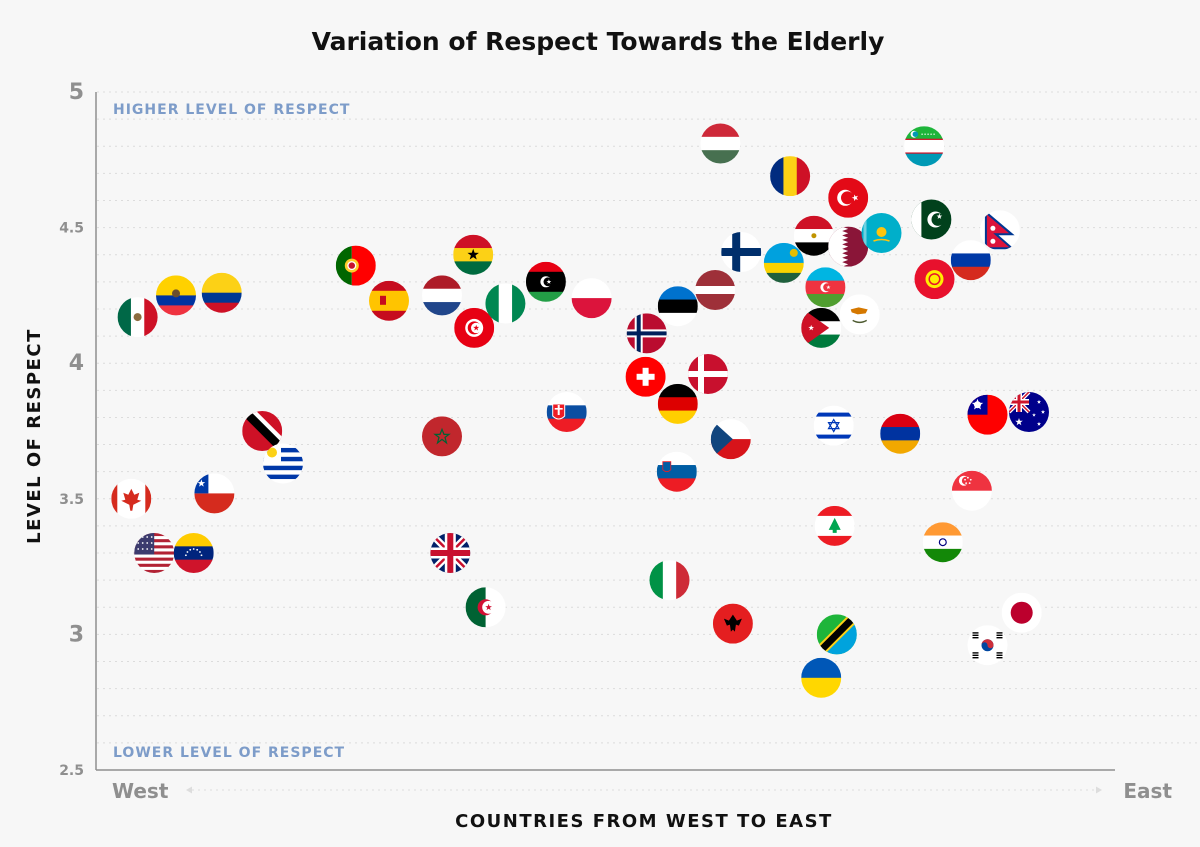 This screenshot has width=1200, height=847. Describe the element at coordinates (971, 490) in the screenshot. I see `data-point-singapore-flag-icon: Singapore` at that location.